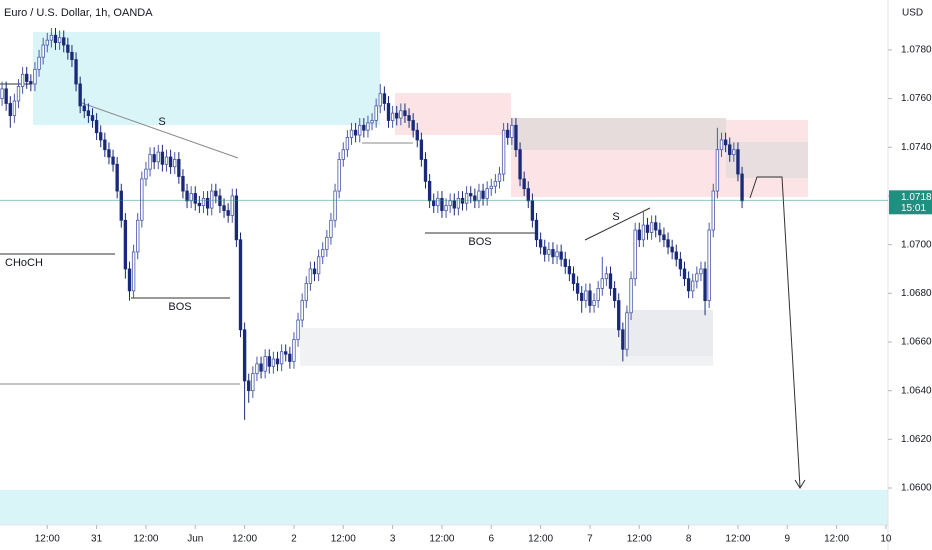 This screenshot has width=932, height=550. Describe the element at coordinates (491, 539) in the screenshot. I see `x-tick-label: 6` at that location.